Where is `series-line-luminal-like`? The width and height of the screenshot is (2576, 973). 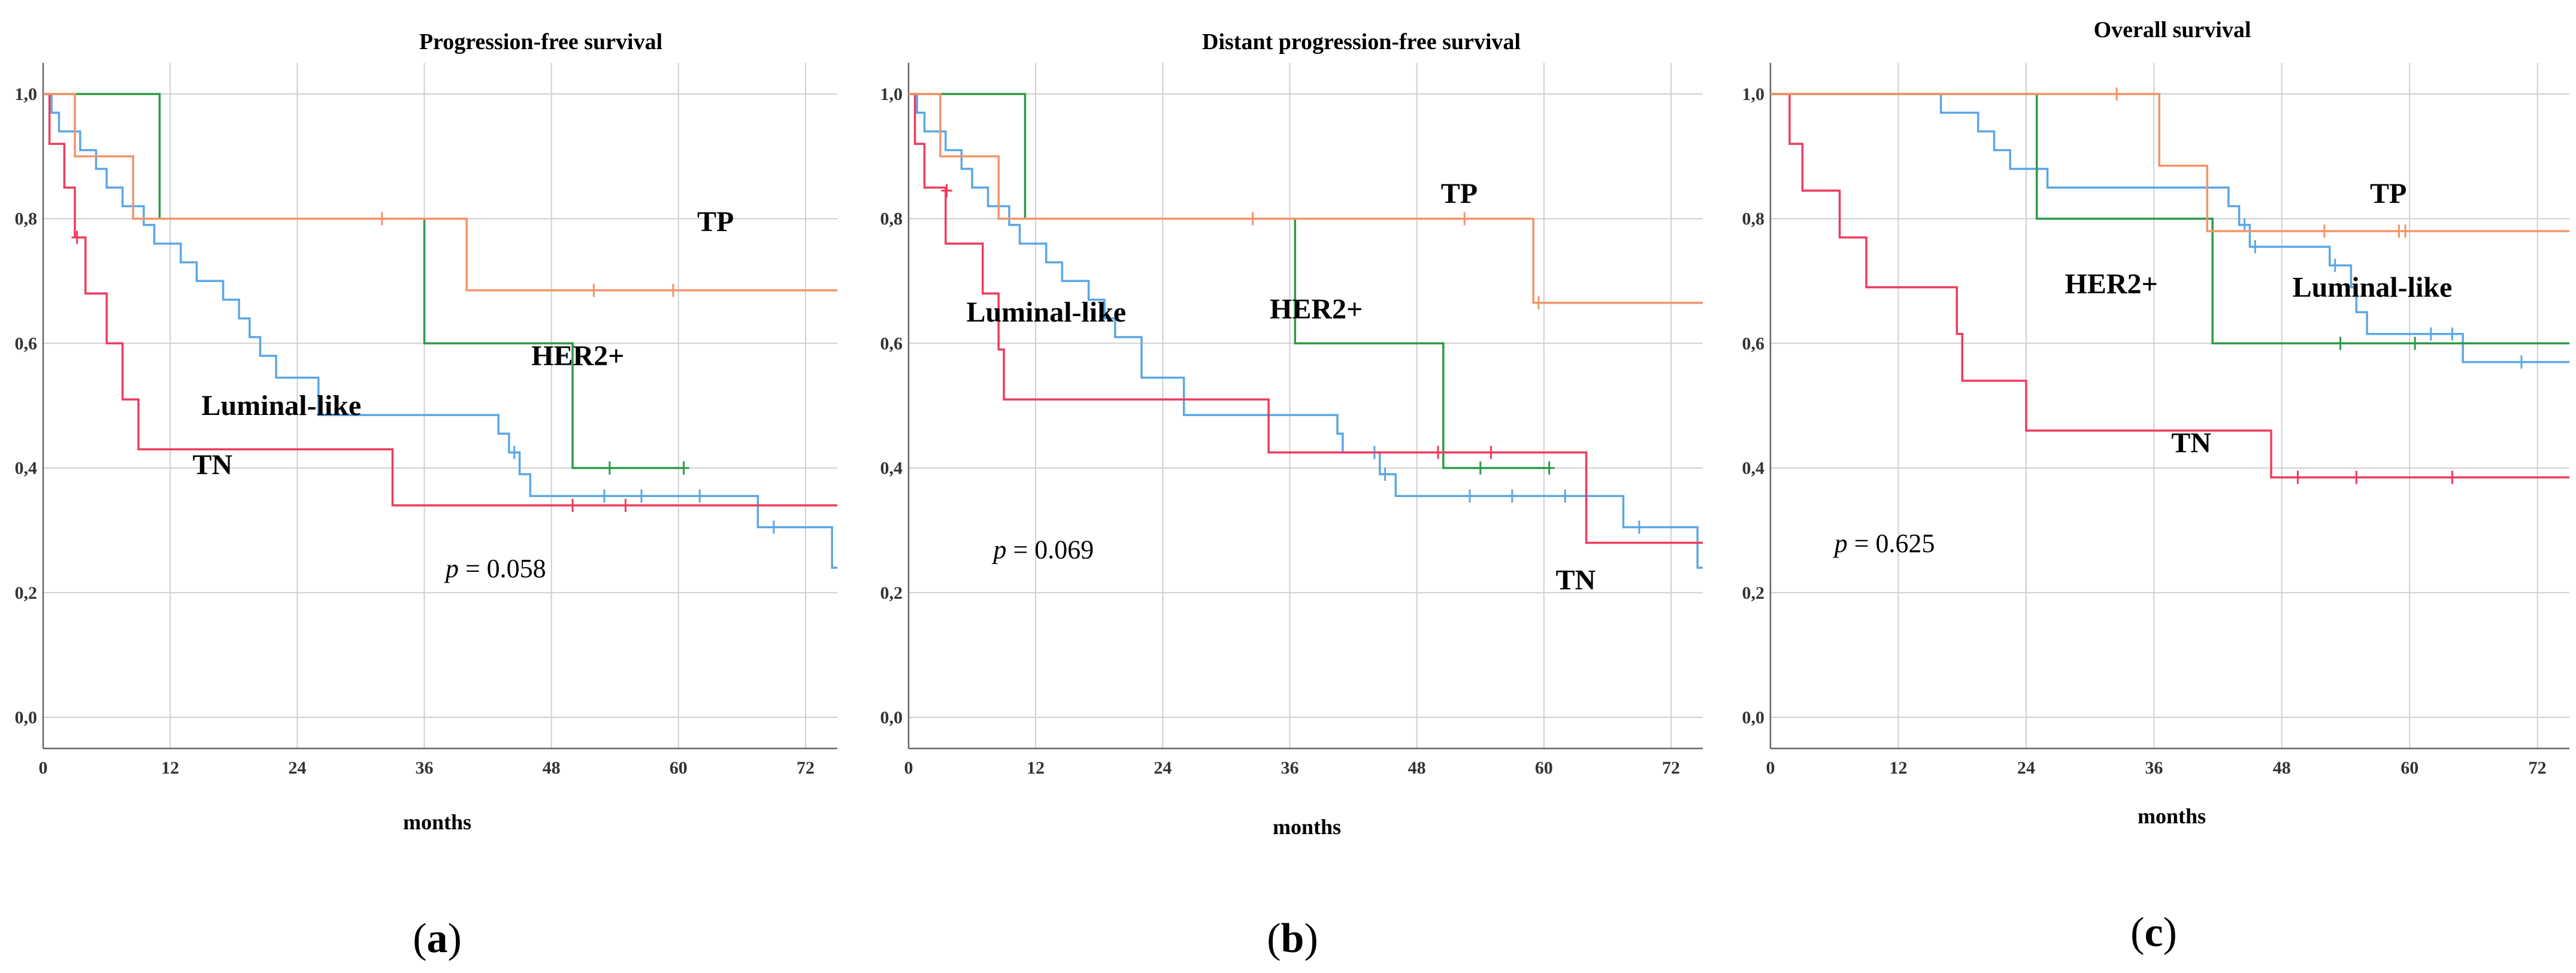
series-line-luminal-like is located at coordinates (2169, 228).